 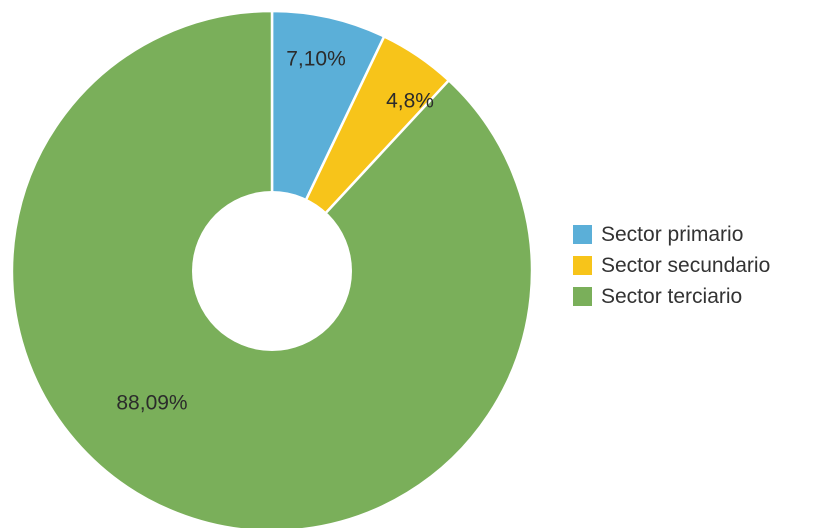 What do you see at coordinates (582, 296) in the screenshot?
I see `legend-swatch-sector-terciario` at bounding box center [582, 296].